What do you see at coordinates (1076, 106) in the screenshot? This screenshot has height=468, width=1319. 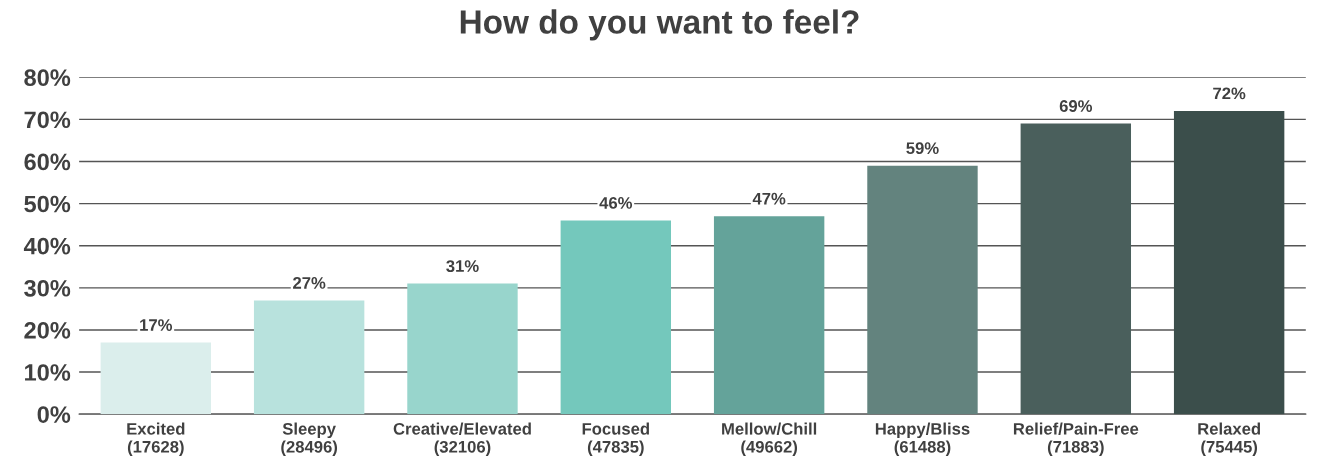 I see `data-label: 69%` at bounding box center [1076, 106].